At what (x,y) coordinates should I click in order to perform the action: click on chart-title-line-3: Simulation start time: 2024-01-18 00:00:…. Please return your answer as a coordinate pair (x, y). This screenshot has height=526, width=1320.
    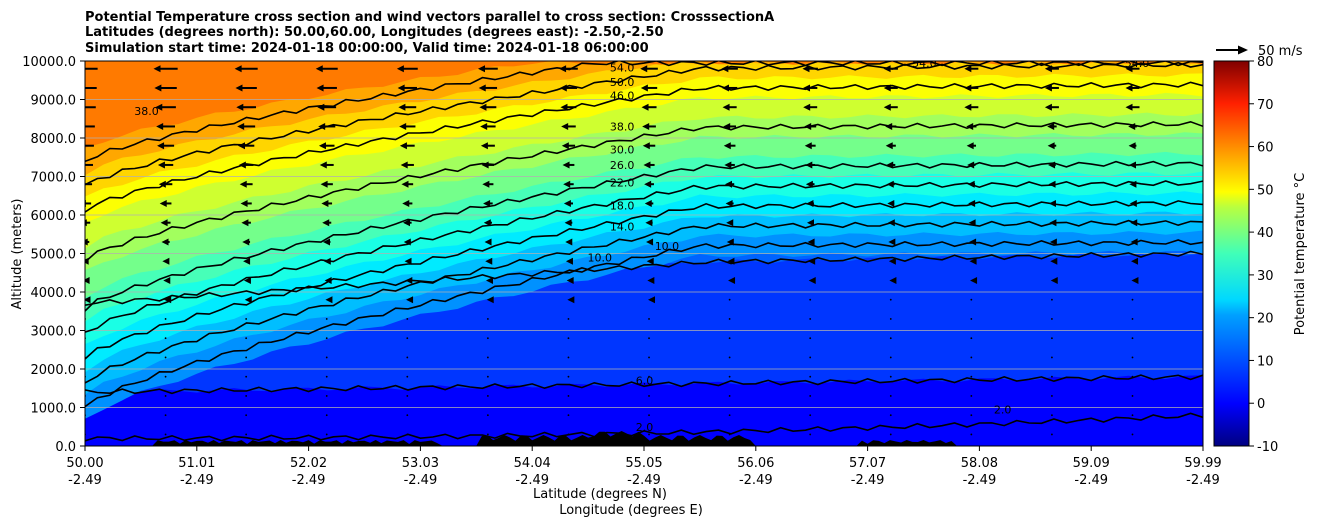
    Looking at the image, I should click on (367, 48).